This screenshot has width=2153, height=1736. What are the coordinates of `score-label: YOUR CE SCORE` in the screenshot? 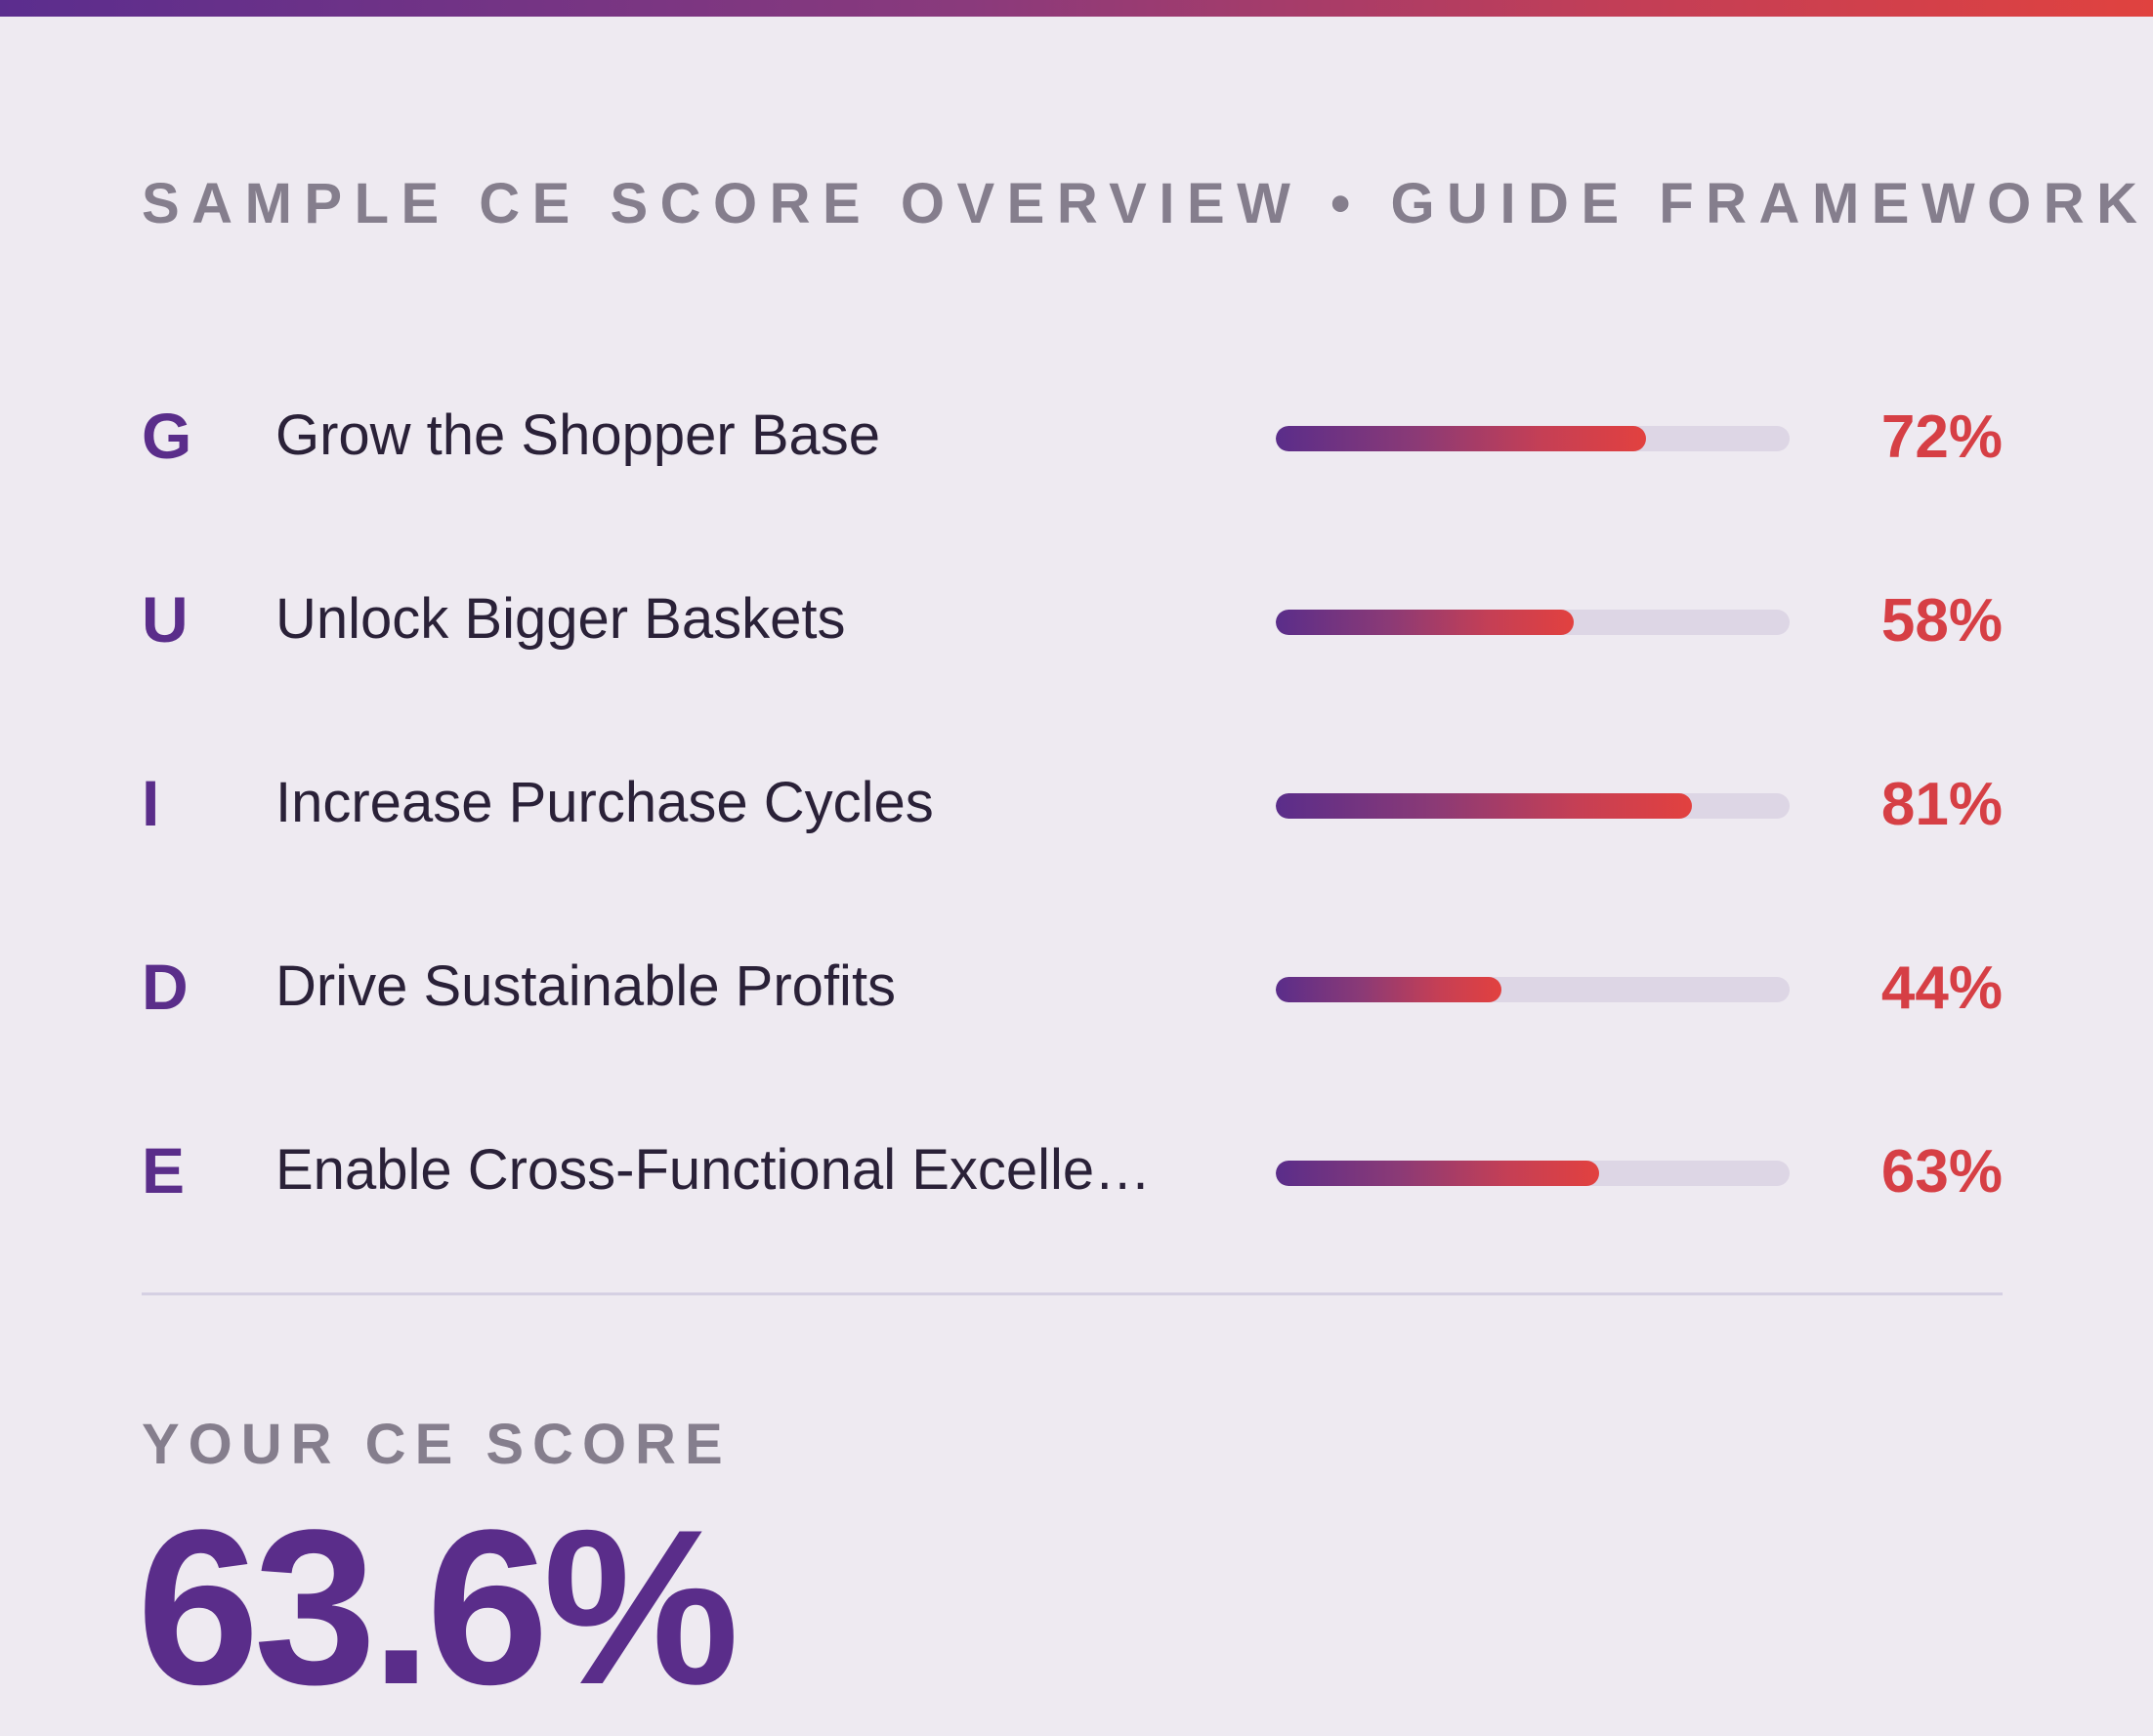 It's located at (437, 1444).